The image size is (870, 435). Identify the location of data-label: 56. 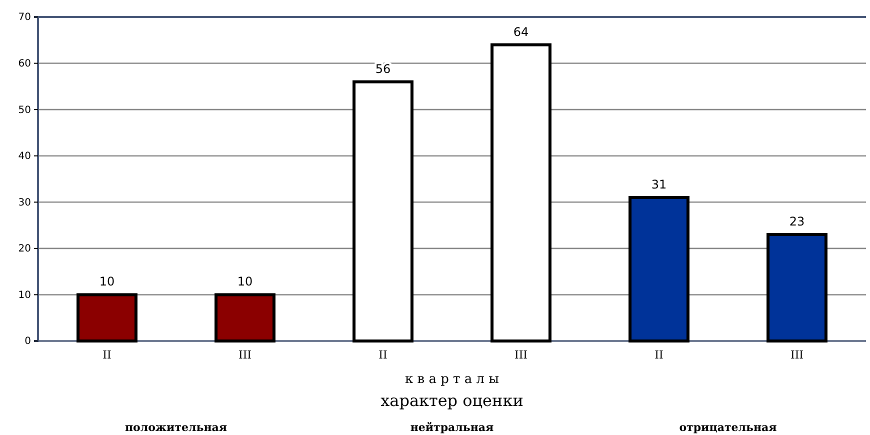
(383, 69).